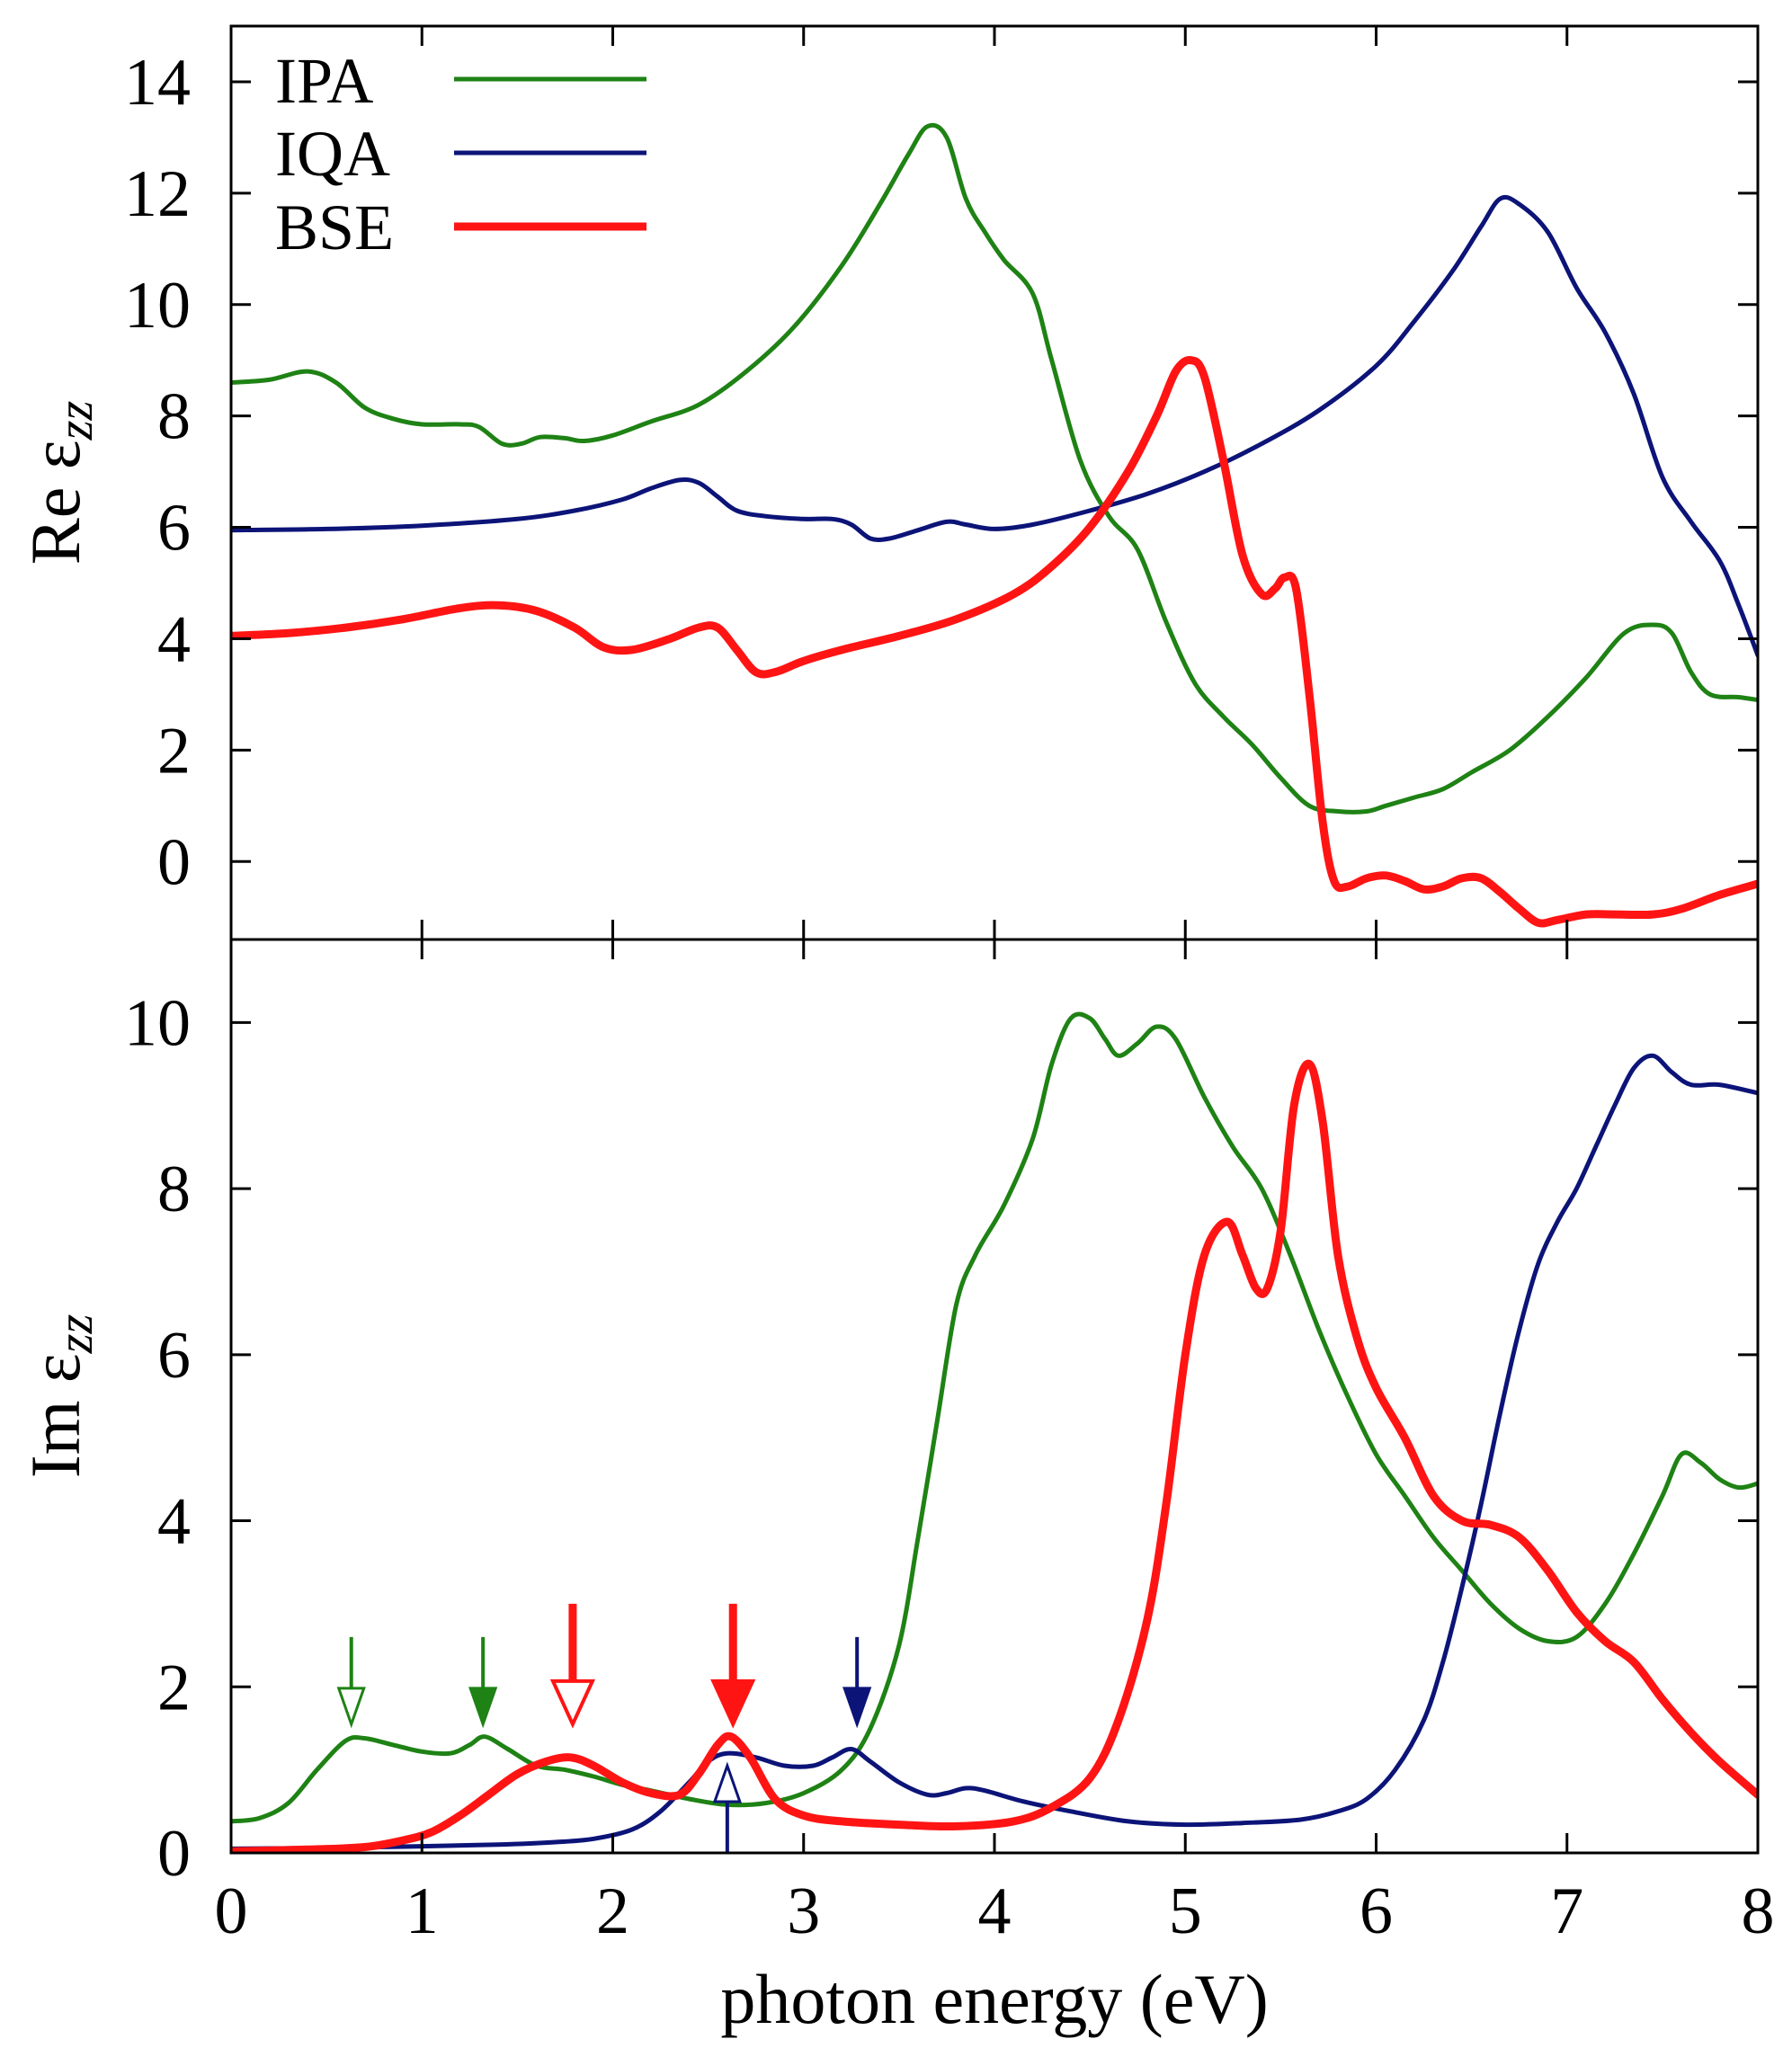 Image resolution: width=1792 pixels, height=2048 pixels. What do you see at coordinates (231, 1911) in the screenshot?
I see `x-tick-label: 0` at bounding box center [231, 1911].